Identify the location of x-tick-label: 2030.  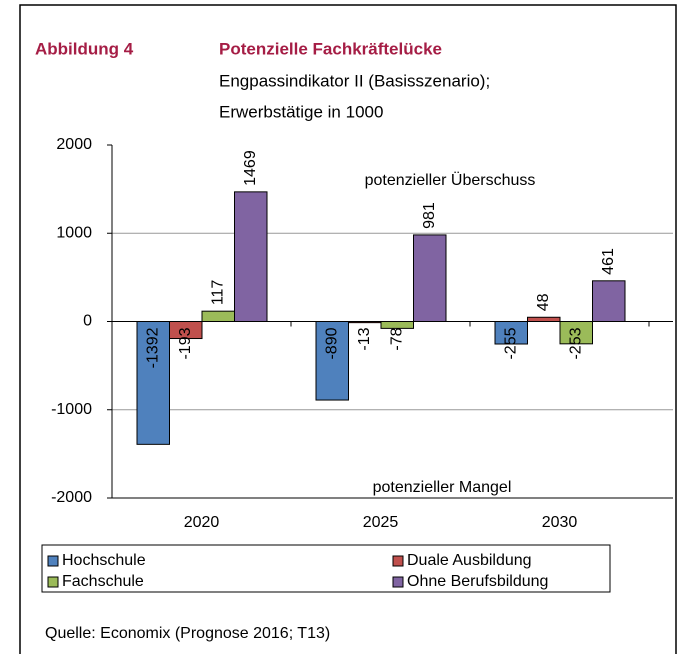
(560, 522).